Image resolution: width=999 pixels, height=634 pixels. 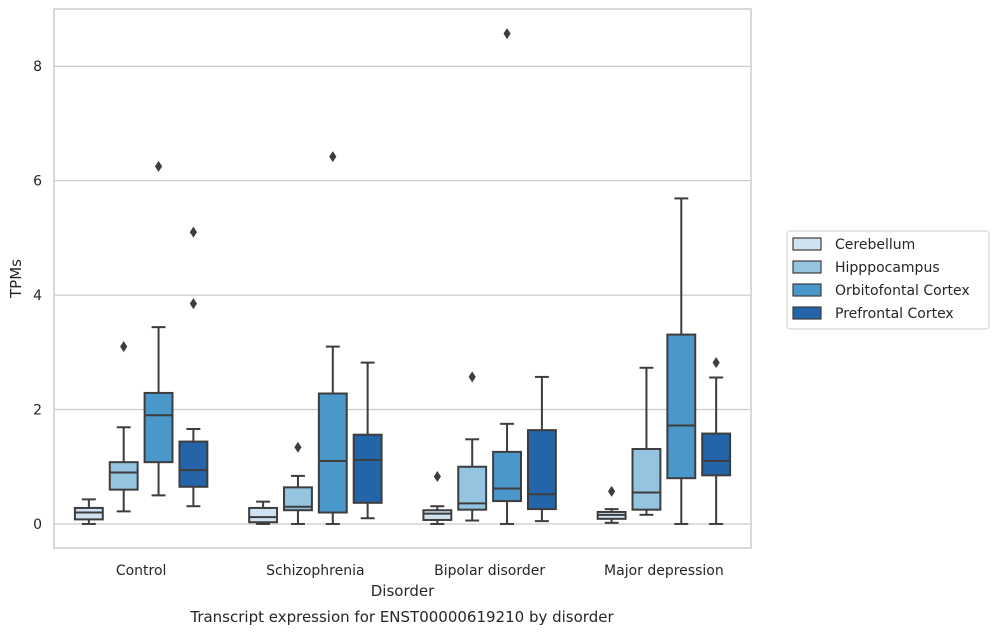 What do you see at coordinates (37, 182) in the screenshot?
I see `y-tick-label: 6` at bounding box center [37, 182].